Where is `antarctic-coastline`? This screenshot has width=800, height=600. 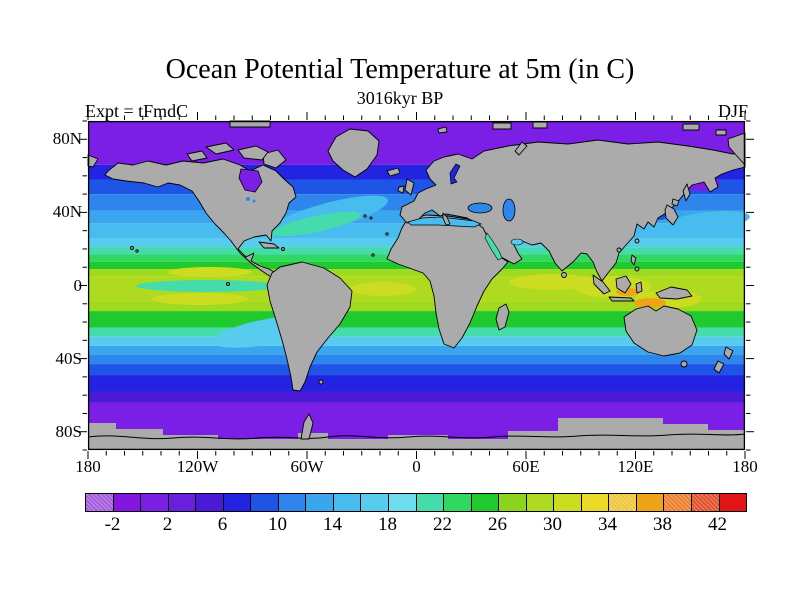 antarctic-coastline is located at coordinates (416, 436).